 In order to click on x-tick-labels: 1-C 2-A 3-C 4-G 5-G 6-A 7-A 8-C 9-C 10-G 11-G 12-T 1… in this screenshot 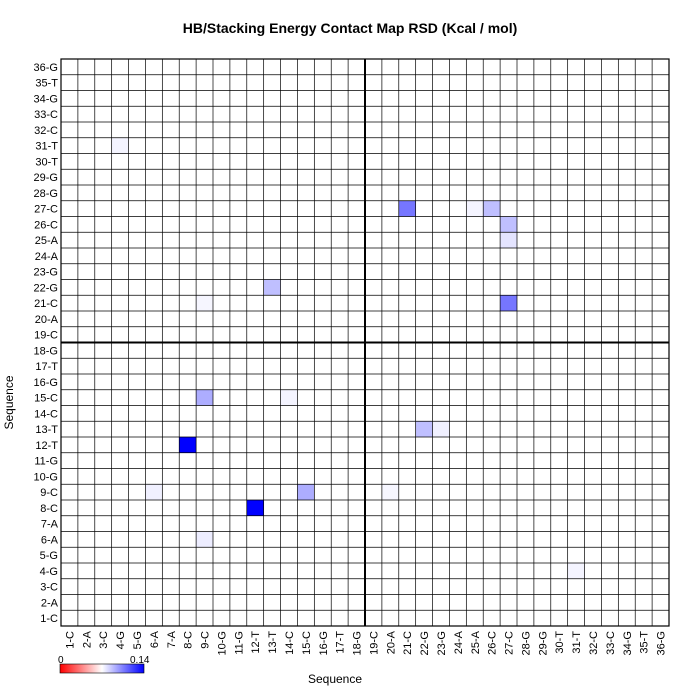, I will do `click(365, 642)`.